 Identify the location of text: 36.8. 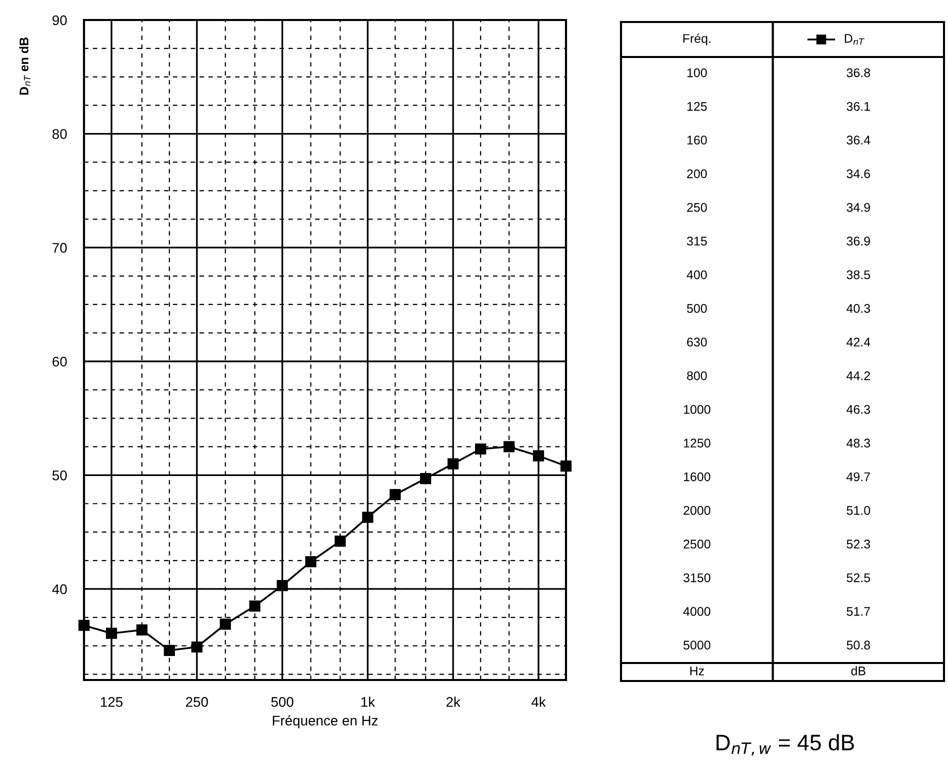
(858, 73).